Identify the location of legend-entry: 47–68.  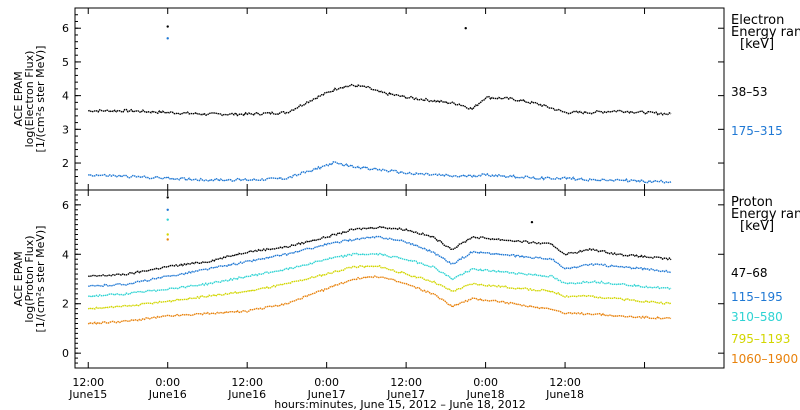
(749, 273).